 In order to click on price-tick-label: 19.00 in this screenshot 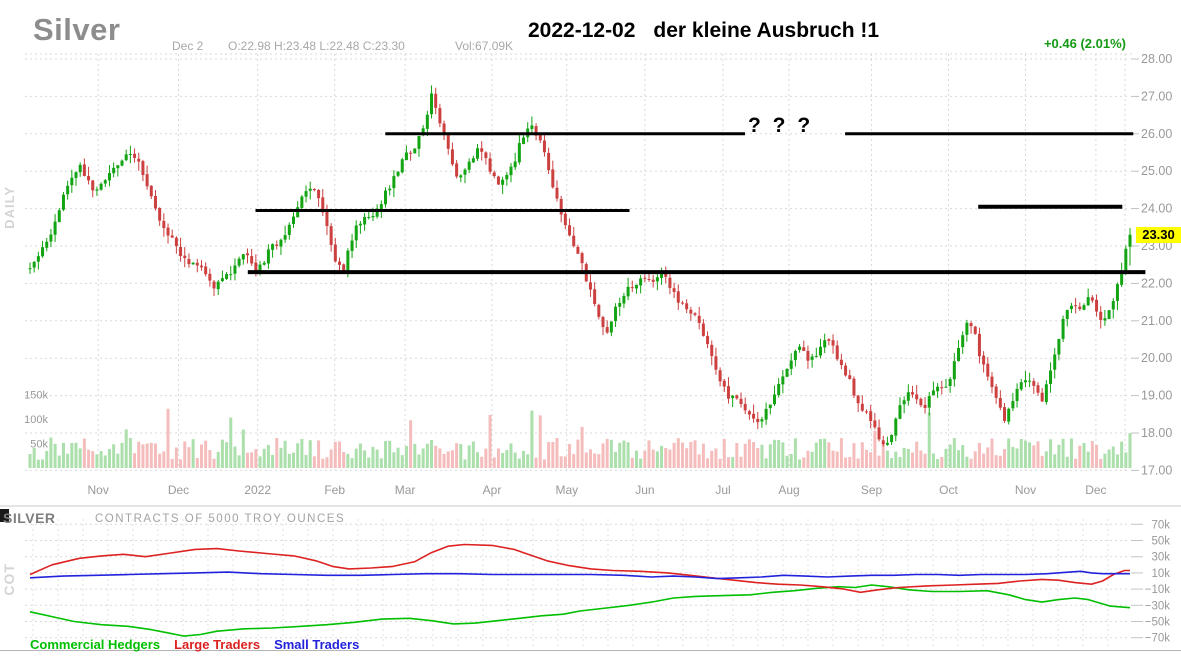, I will do `click(1156, 396)`.